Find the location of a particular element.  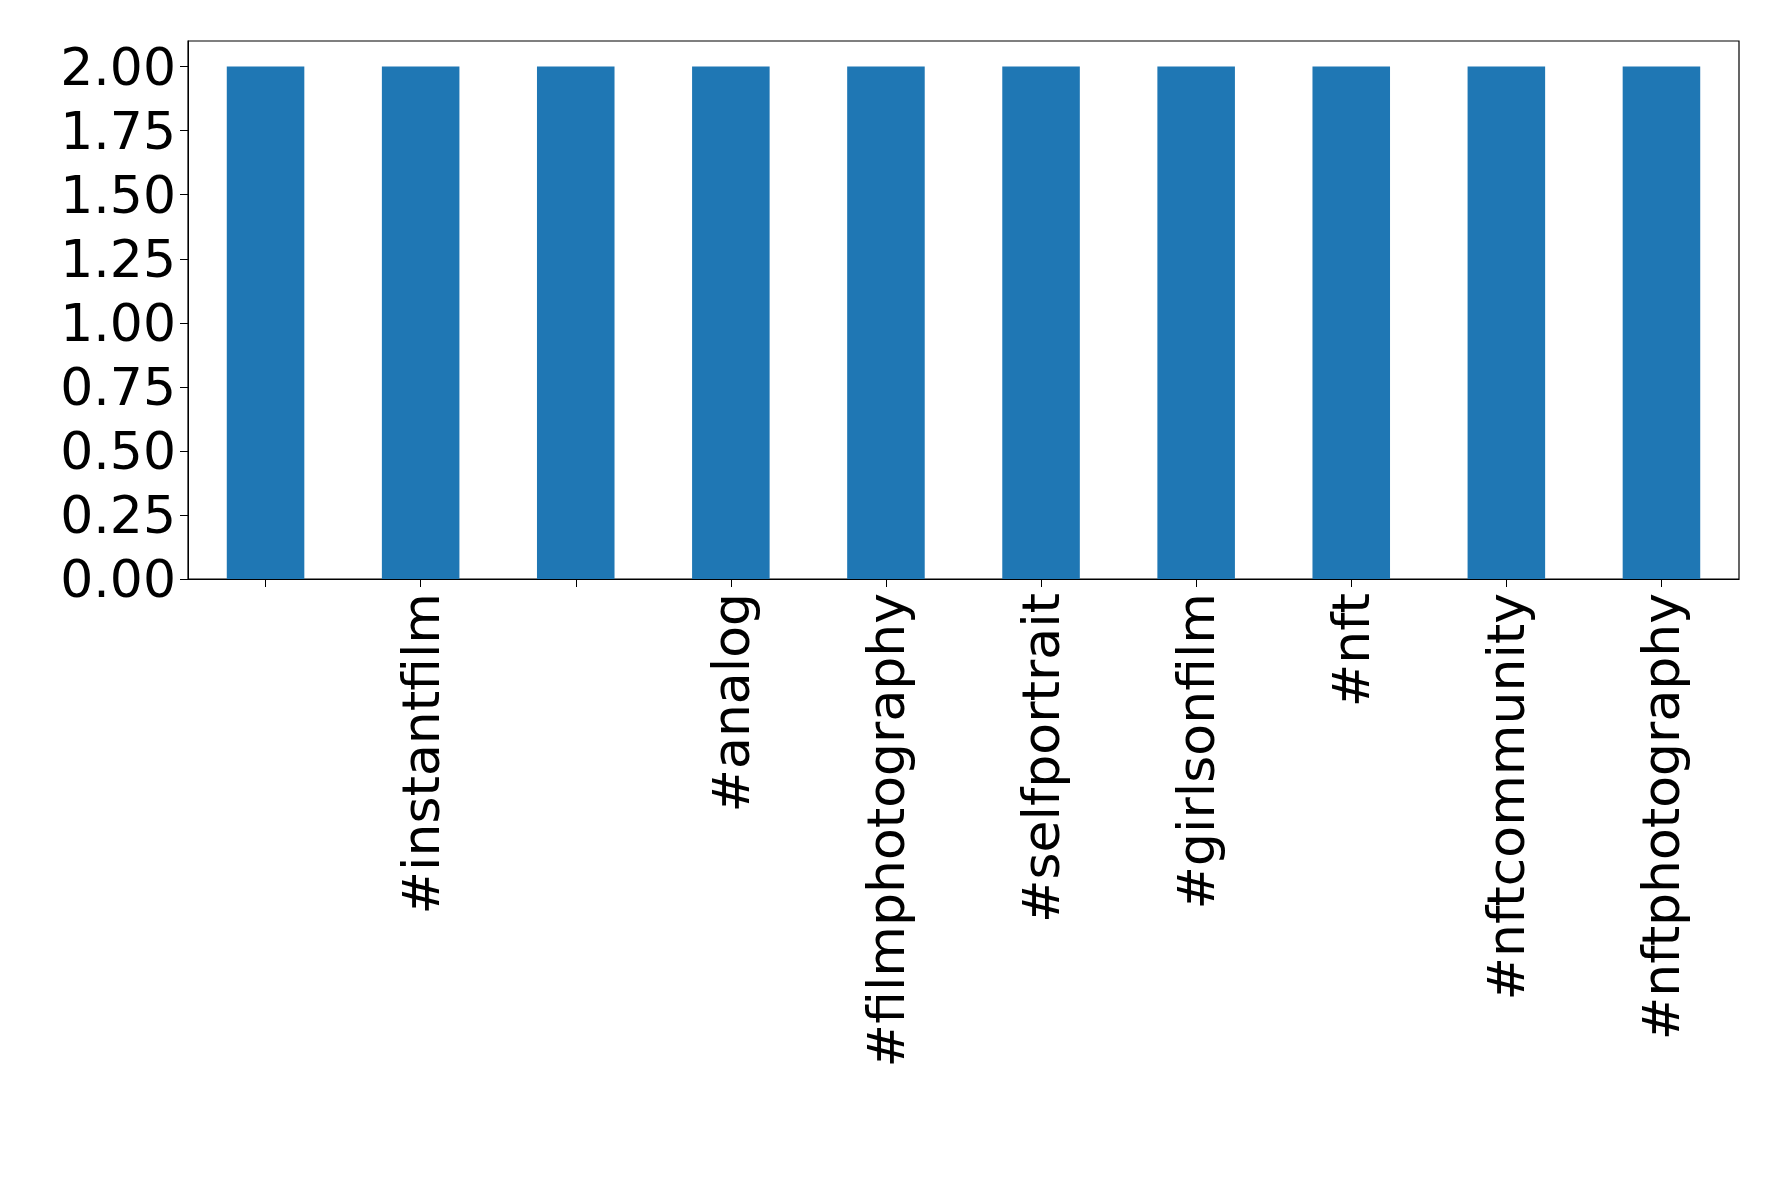

y-tick-label: 0.50 is located at coordinates (118, 450).